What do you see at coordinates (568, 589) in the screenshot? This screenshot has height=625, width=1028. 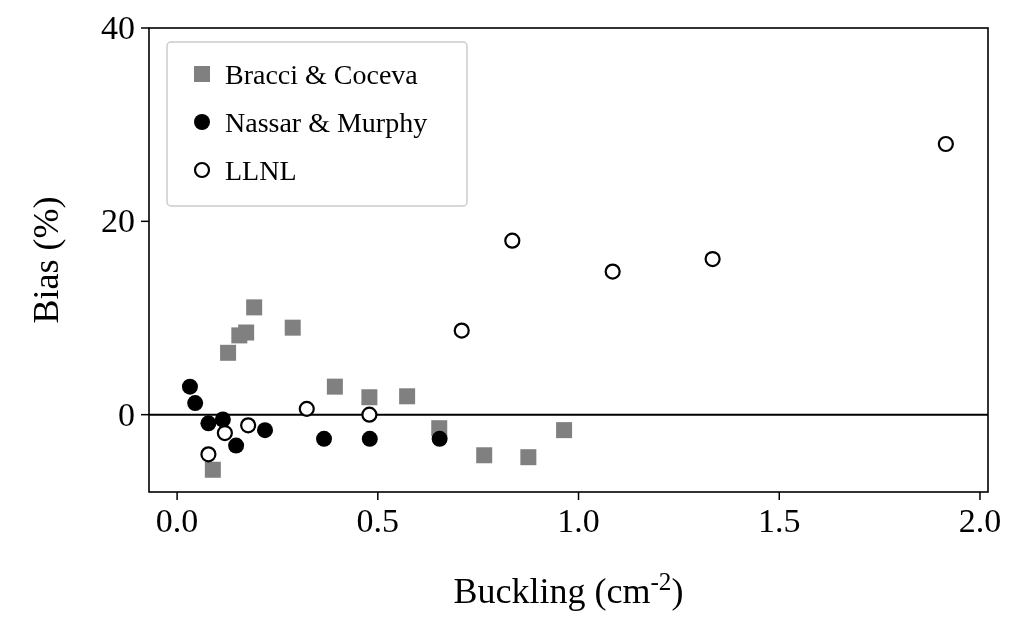 I see `x-axis-title: Buckling (cm$^{-2}$)` at bounding box center [568, 589].